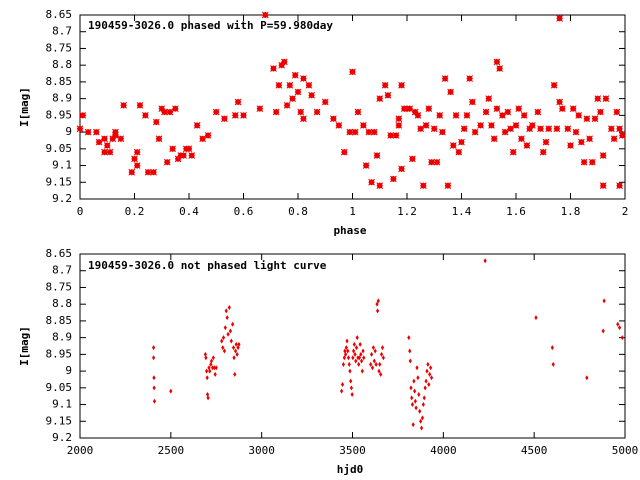 The height and width of the screenshot is (480, 640). Describe the element at coordinates (244, 211) in the screenshot. I see `phased-x-tick-label: 0.6` at that location.